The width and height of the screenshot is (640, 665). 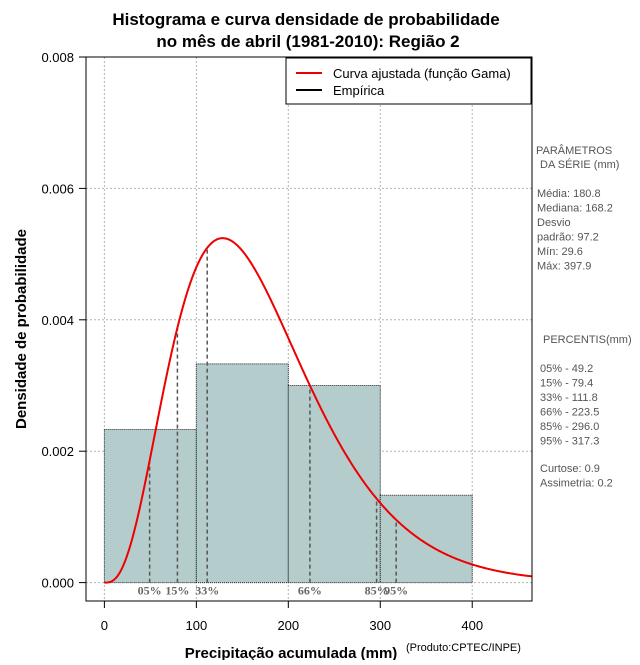 What do you see at coordinates (560, 252) in the screenshot?
I see `stat-line-4: Mín: 29.6` at bounding box center [560, 252].